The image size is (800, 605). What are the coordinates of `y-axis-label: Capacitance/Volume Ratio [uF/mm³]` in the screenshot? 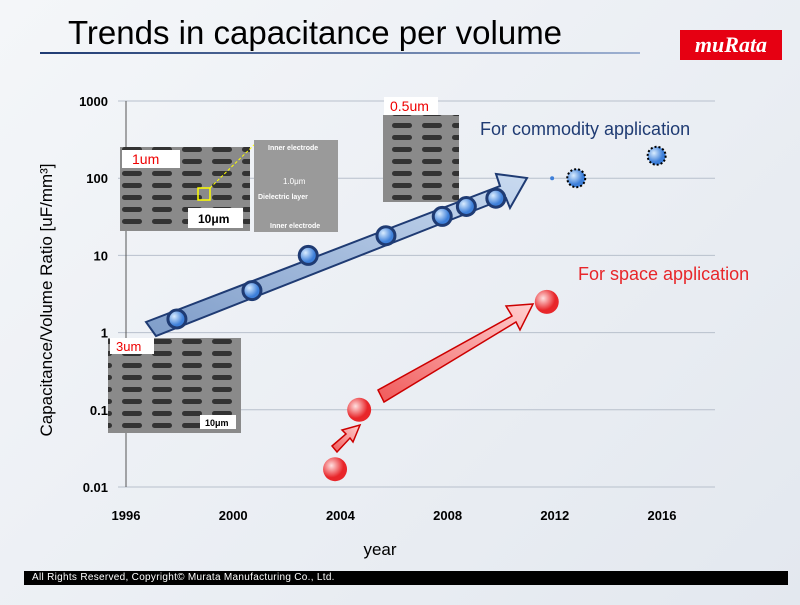 It's located at (46, 299).